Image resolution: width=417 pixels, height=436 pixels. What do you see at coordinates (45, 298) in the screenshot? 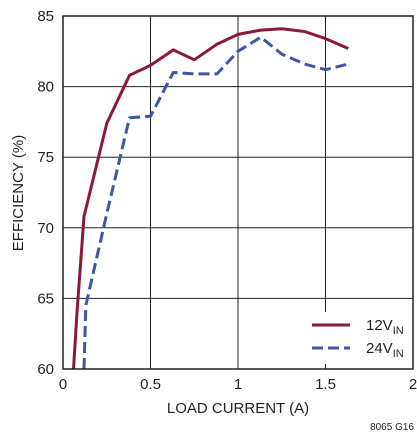
I see `y-tick-label: 65` at bounding box center [45, 298].